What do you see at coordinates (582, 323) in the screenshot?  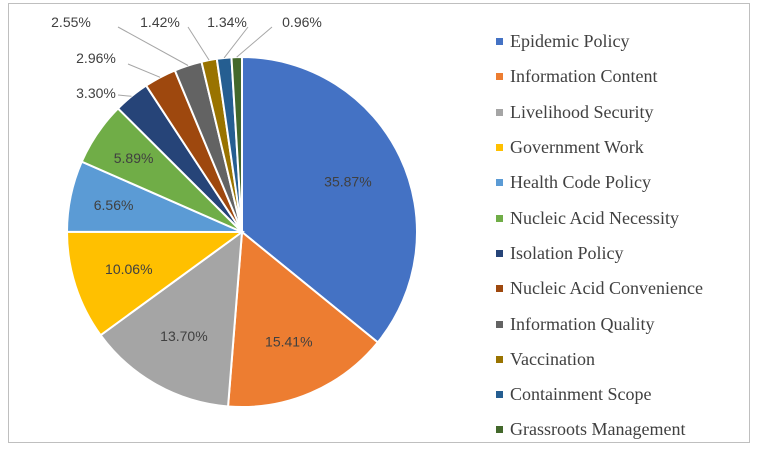 I see `legend-label: Information Quality` at bounding box center [582, 323].